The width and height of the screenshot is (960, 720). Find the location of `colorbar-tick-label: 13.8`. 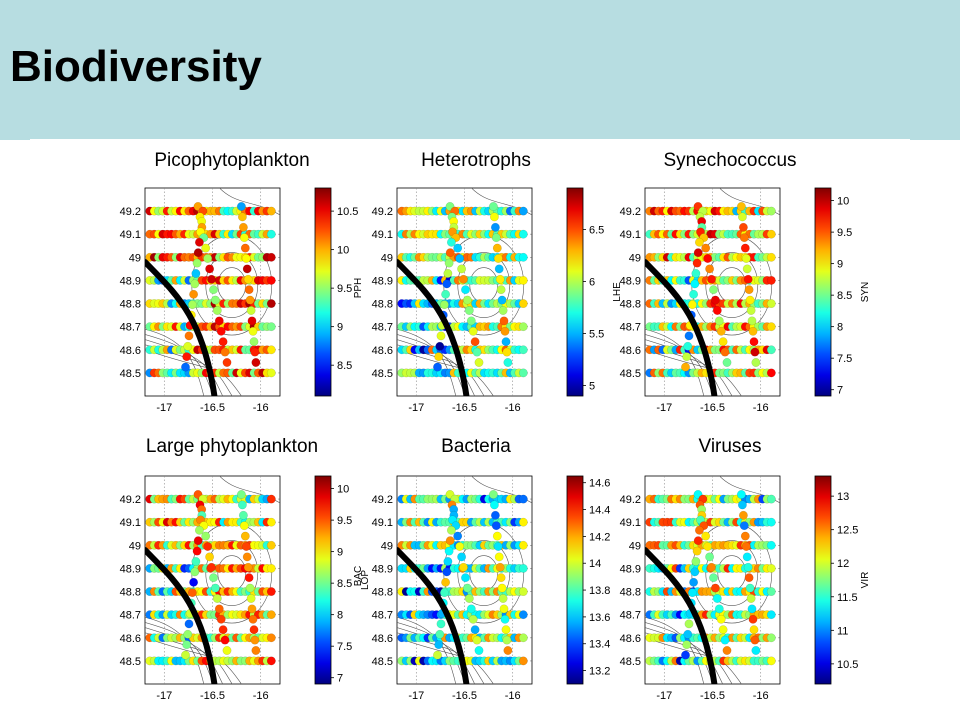

colorbar-tick-label: 13.8 is located at coordinates (599, 591).